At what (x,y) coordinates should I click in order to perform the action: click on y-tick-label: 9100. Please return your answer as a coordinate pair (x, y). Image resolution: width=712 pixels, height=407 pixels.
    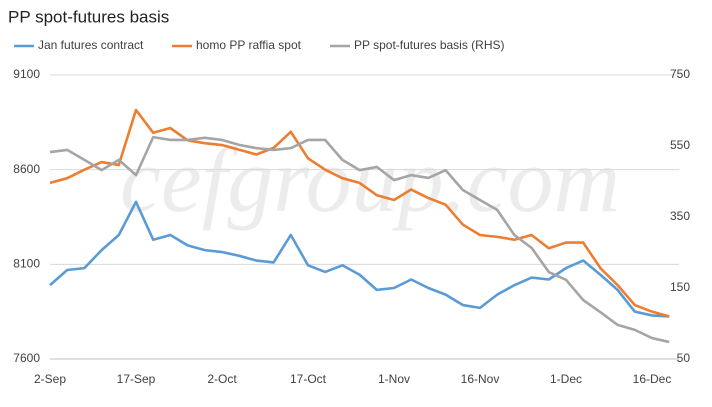
    Looking at the image, I should click on (26, 74).